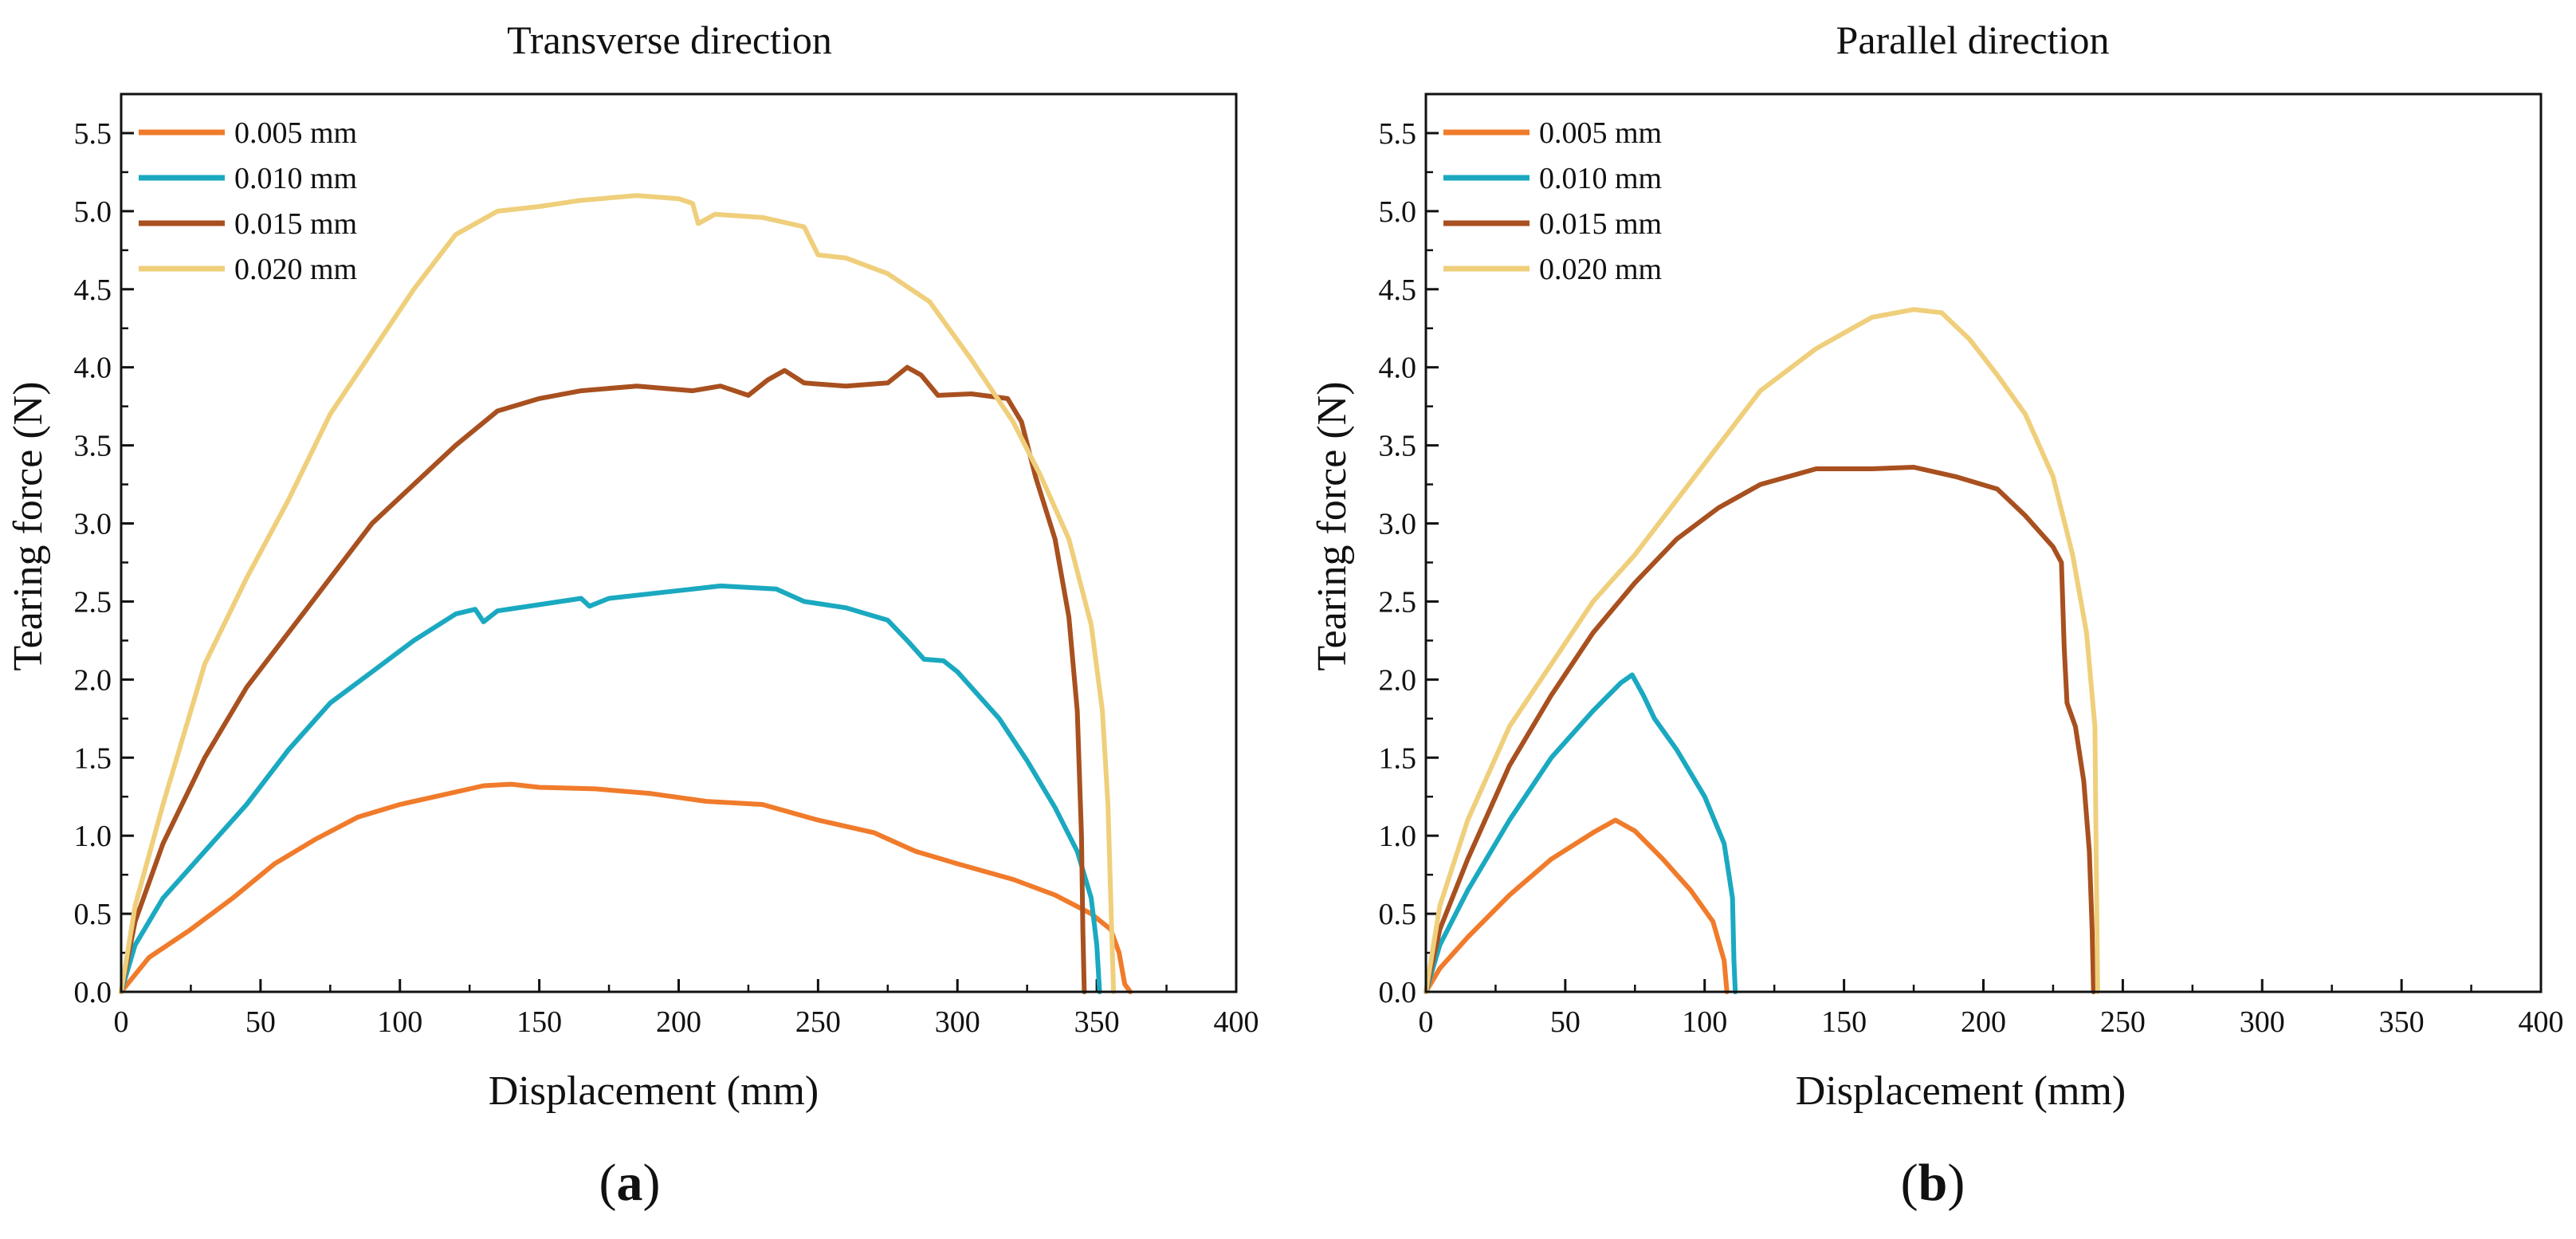  Describe the element at coordinates (1933, 1183) in the screenshot. I see `panel-label: (b)` at that location.